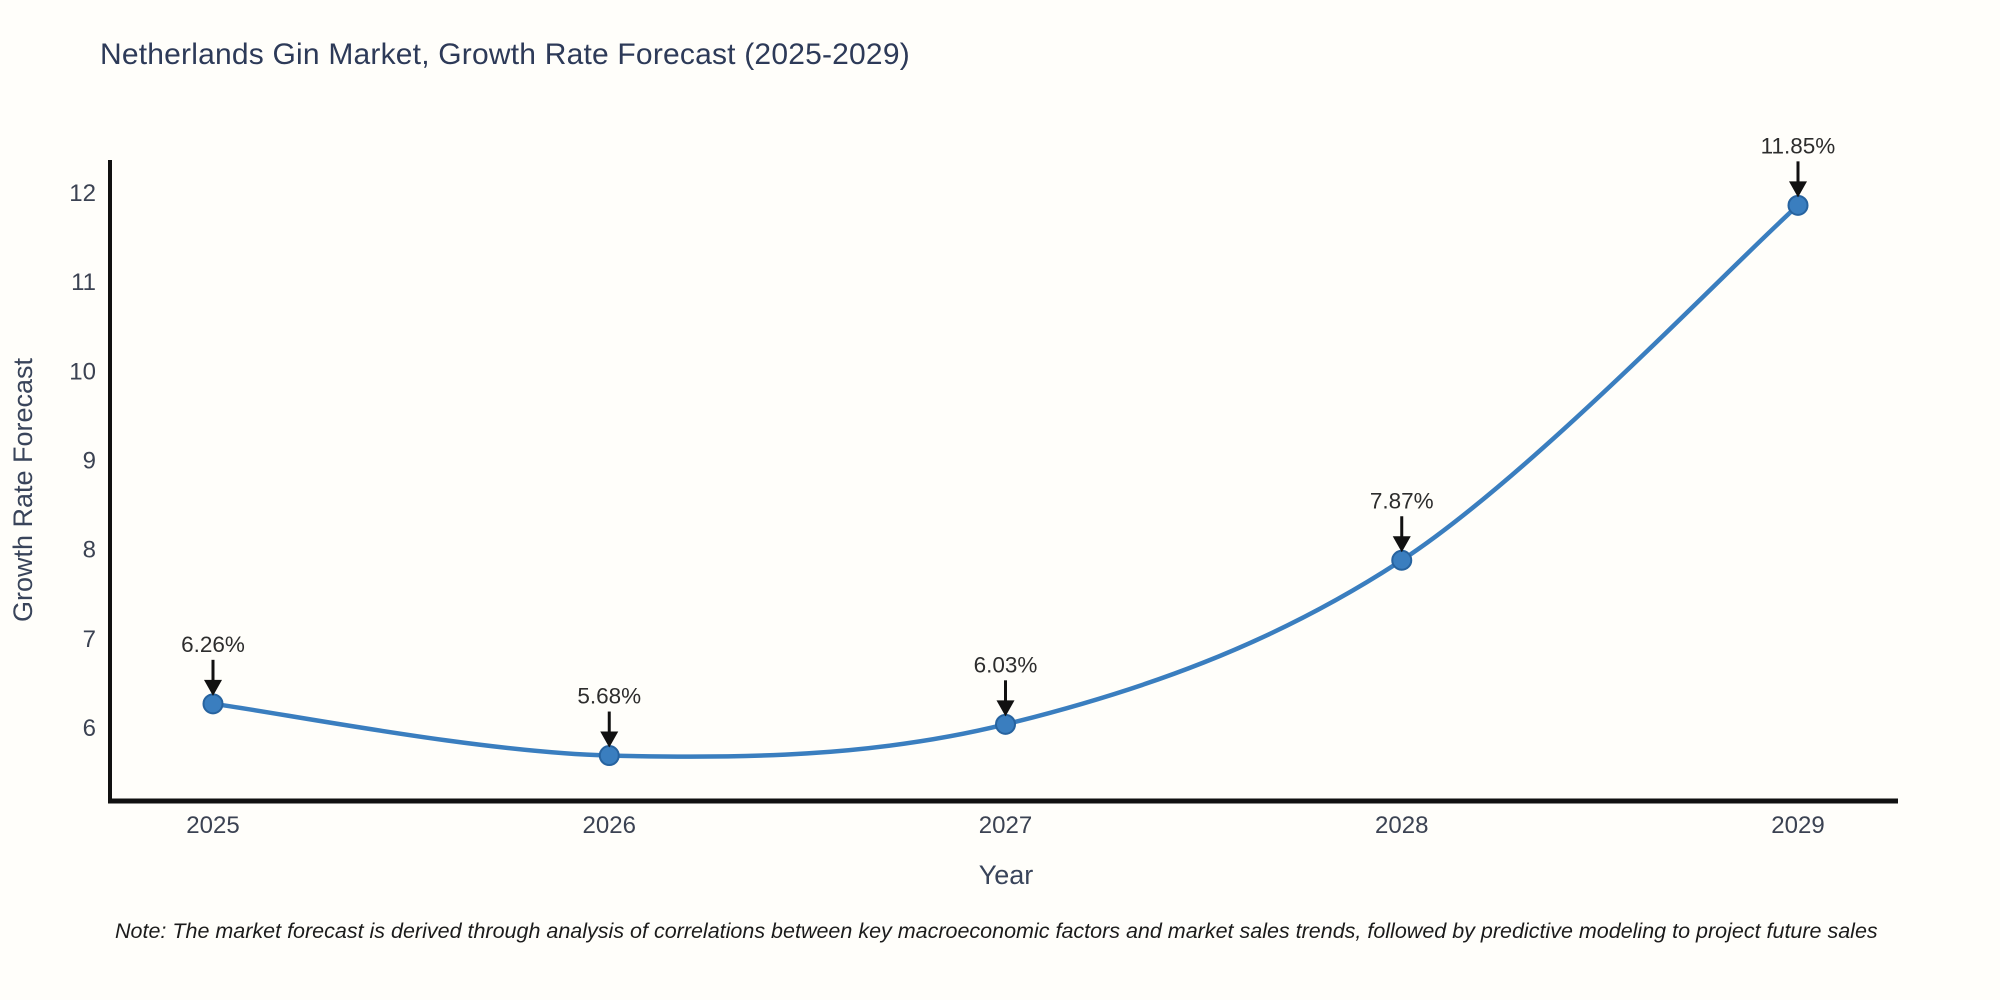  I want to click on x-tick-label: 2025, so click(212, 825).